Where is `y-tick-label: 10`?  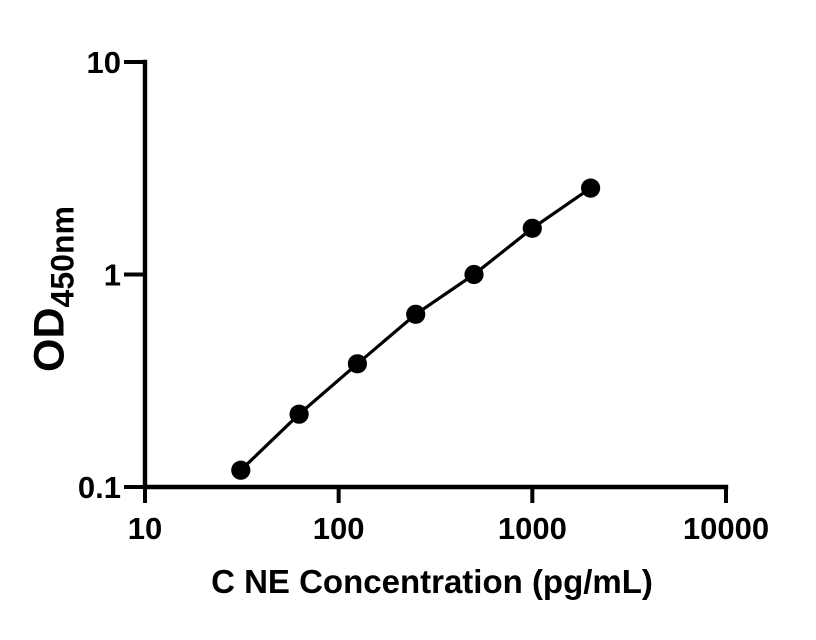
y-tick-label: 10 is located at coordinates (104, 62).